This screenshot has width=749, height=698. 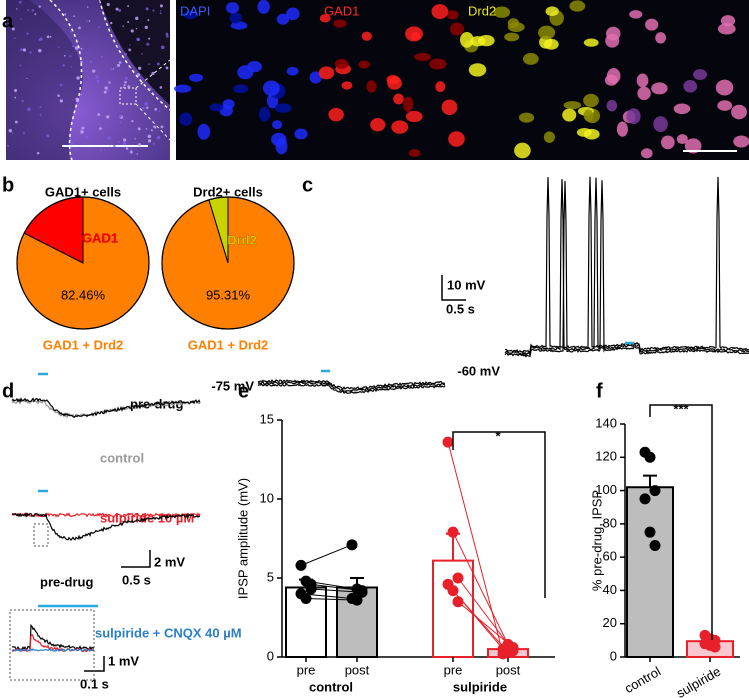 What do you see at coordinates (8, 185) in the screenshot?
I see `panel-label: b` at bounding box center [8, 185].